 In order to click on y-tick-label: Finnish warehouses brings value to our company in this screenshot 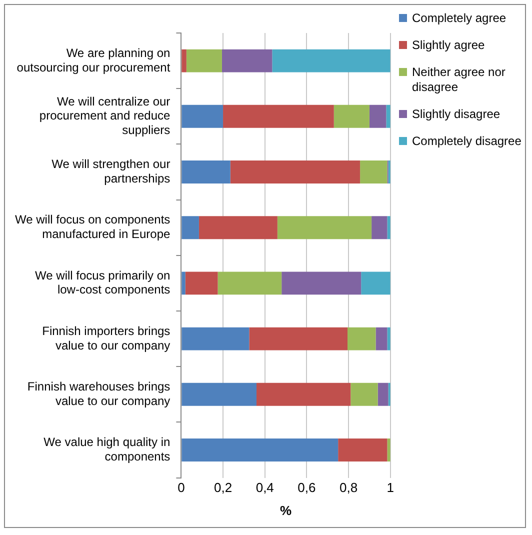, I will do `click(98, 394)`.